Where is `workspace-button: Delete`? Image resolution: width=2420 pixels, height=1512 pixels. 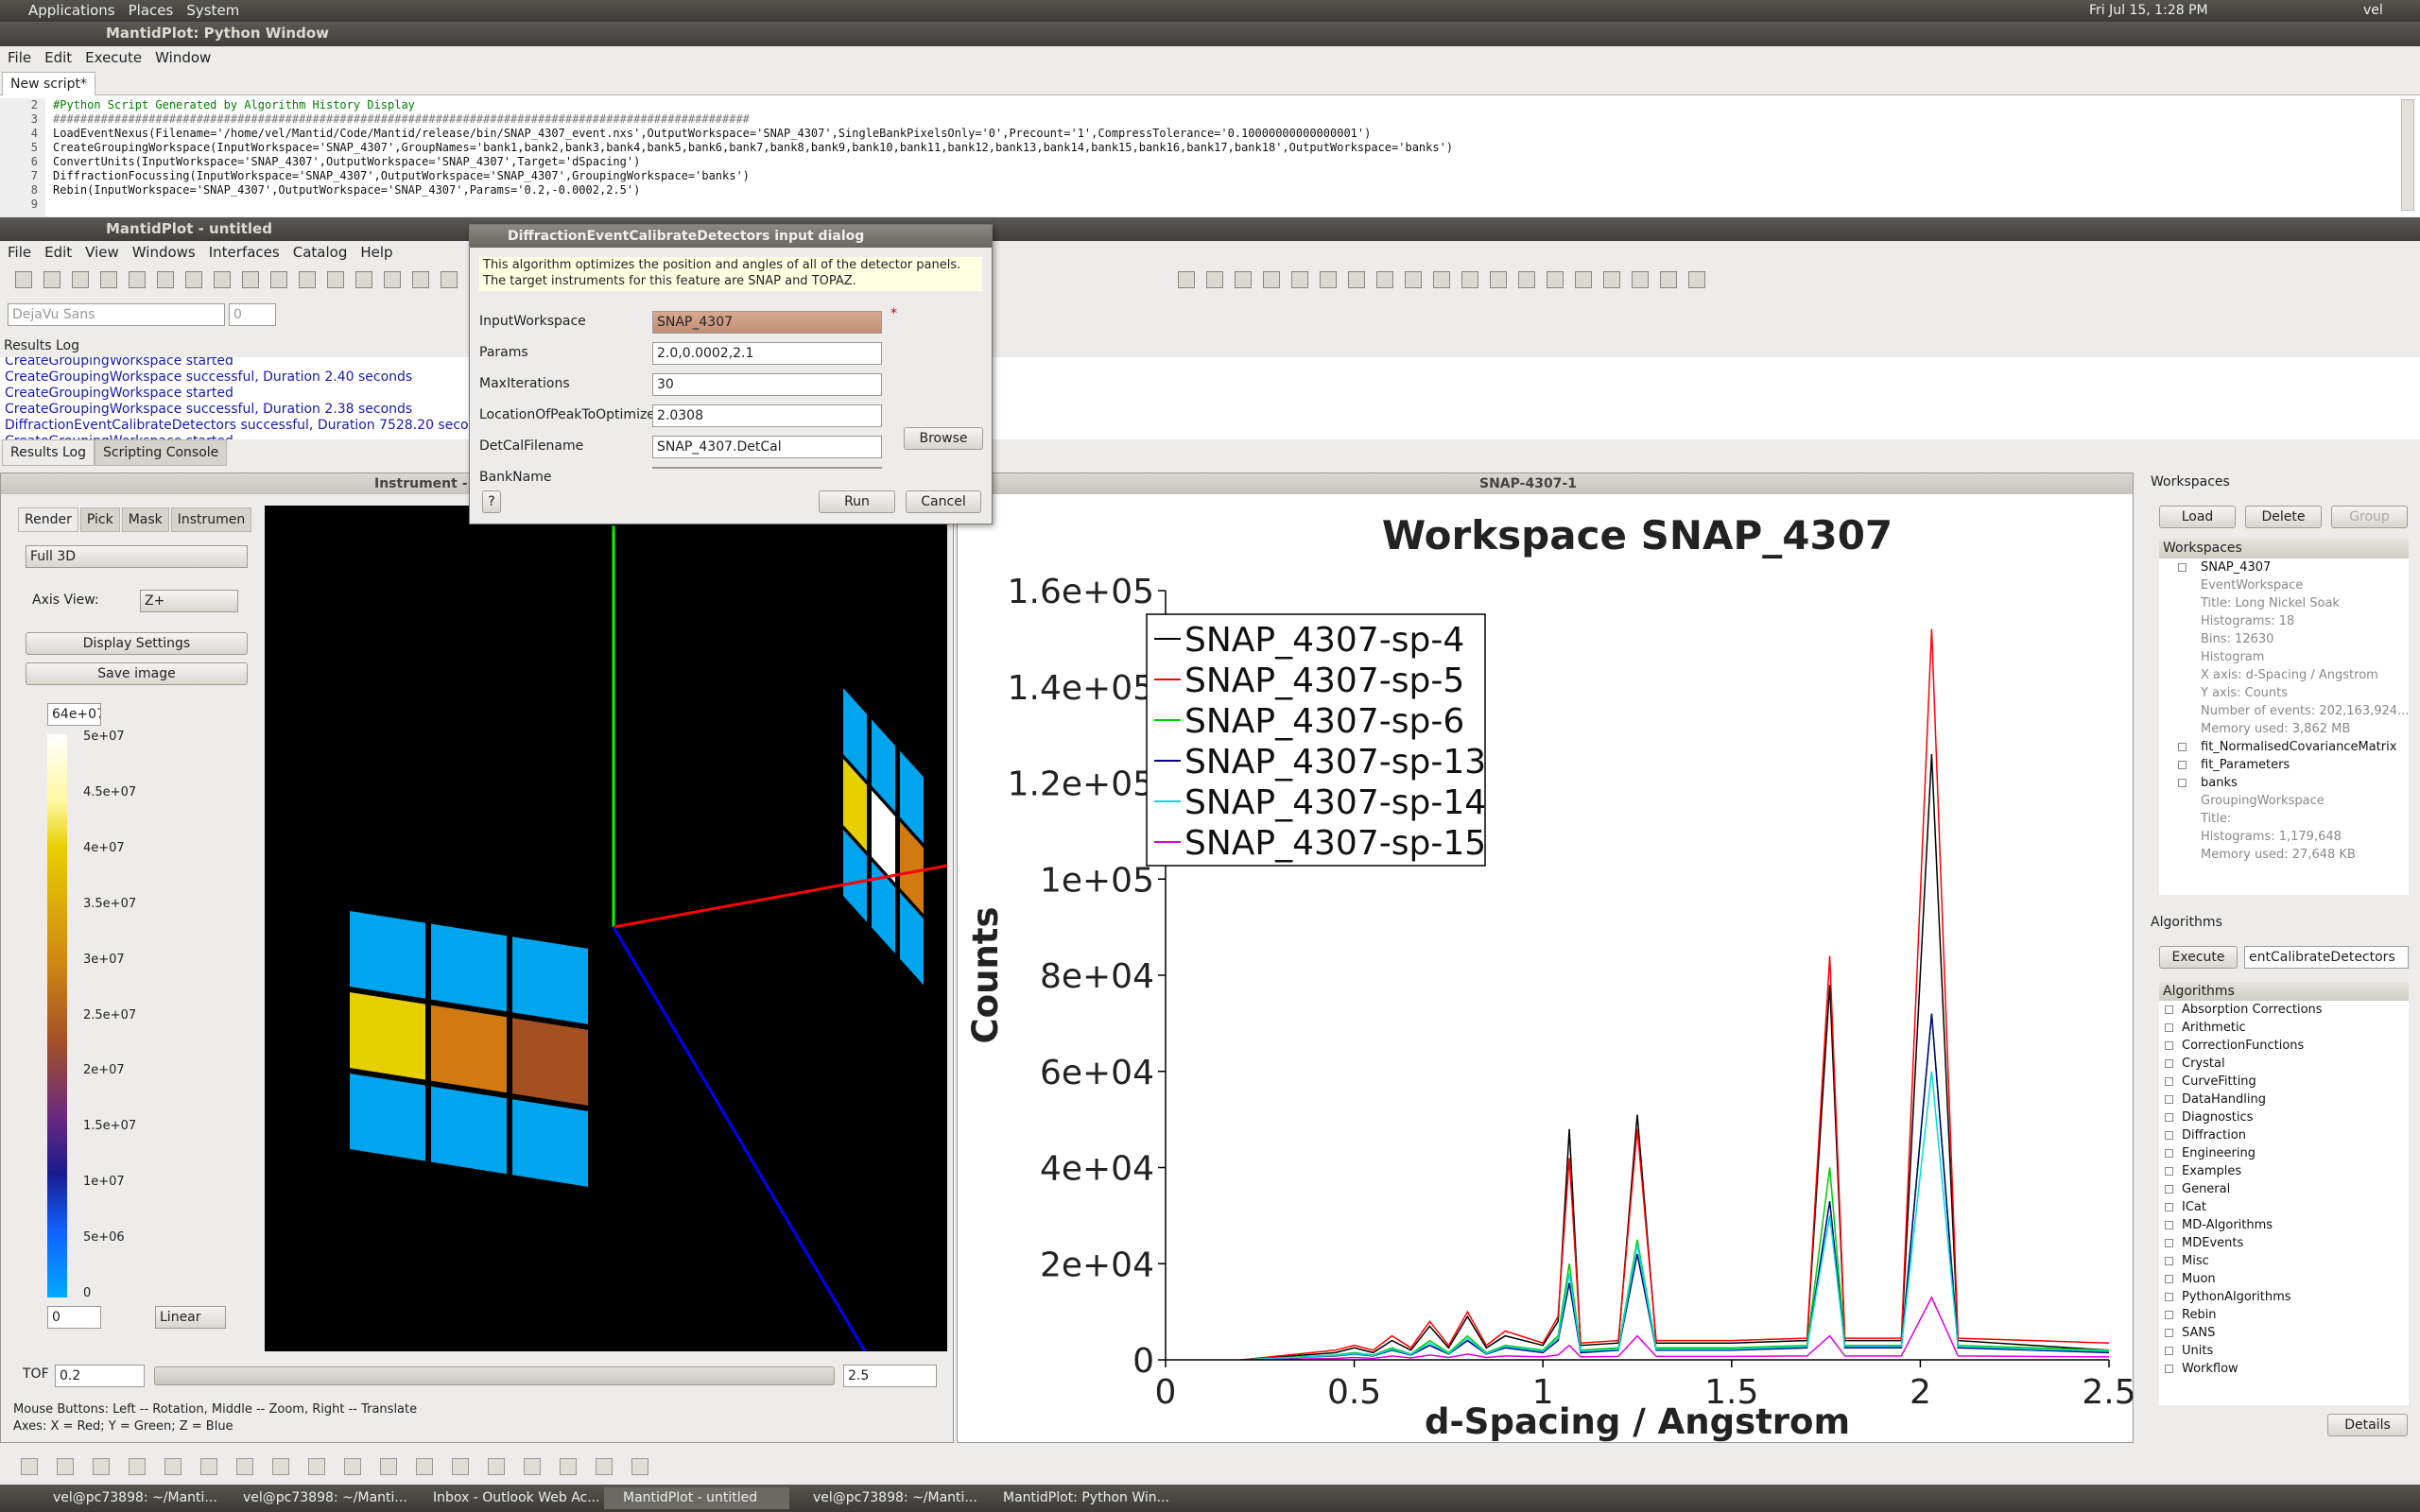 workspace-button: Delete is located at coordinates (2283, 517).